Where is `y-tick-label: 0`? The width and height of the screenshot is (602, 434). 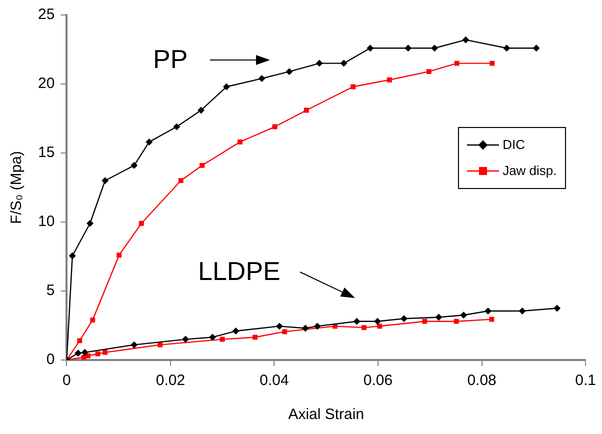
y-tick-label: 0 is located at coordinates (50, 359).